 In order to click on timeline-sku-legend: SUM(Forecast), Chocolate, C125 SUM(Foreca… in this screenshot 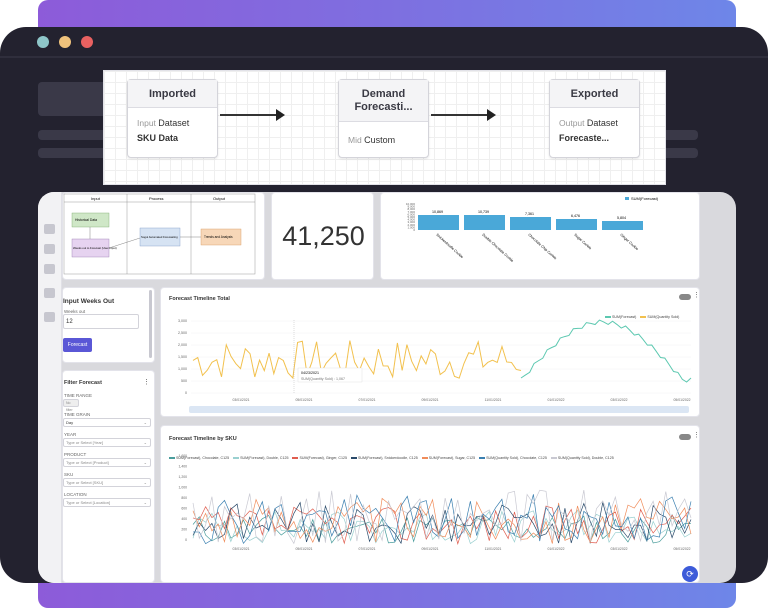, I will do `click(429, 455)`.